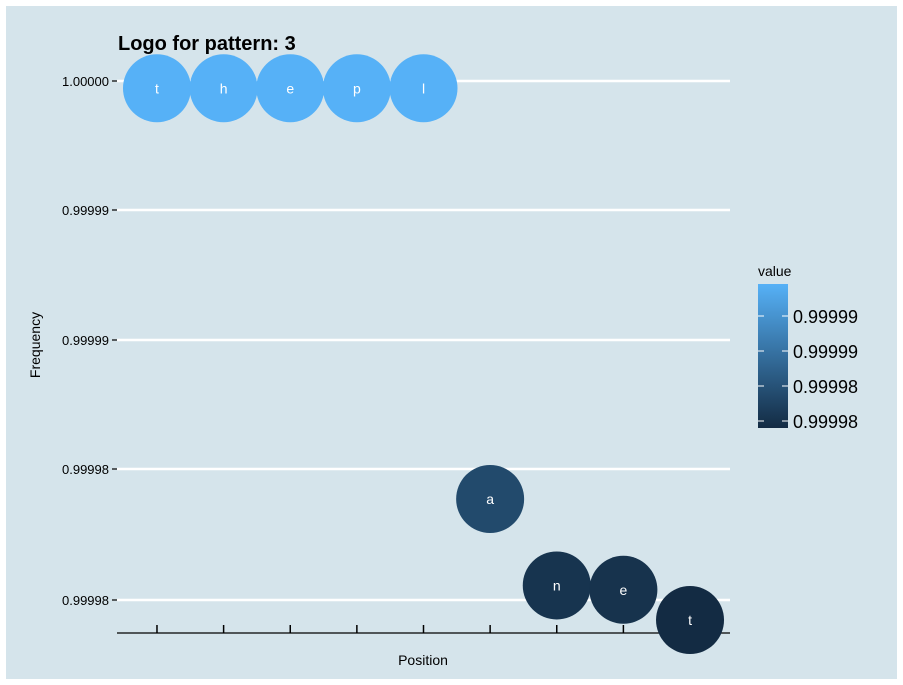 The image size is (903, 685). I want to click on data-point-letter: n, so click(557, 585).